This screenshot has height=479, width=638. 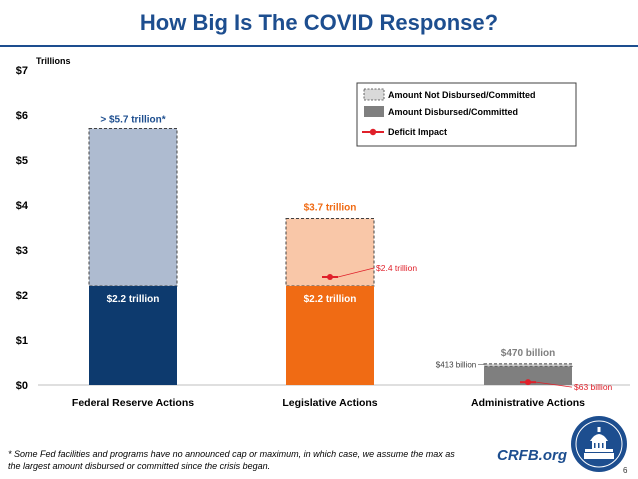 I want to click on bar-disbursed-label: $413 billion, so click(x=456, y=364).